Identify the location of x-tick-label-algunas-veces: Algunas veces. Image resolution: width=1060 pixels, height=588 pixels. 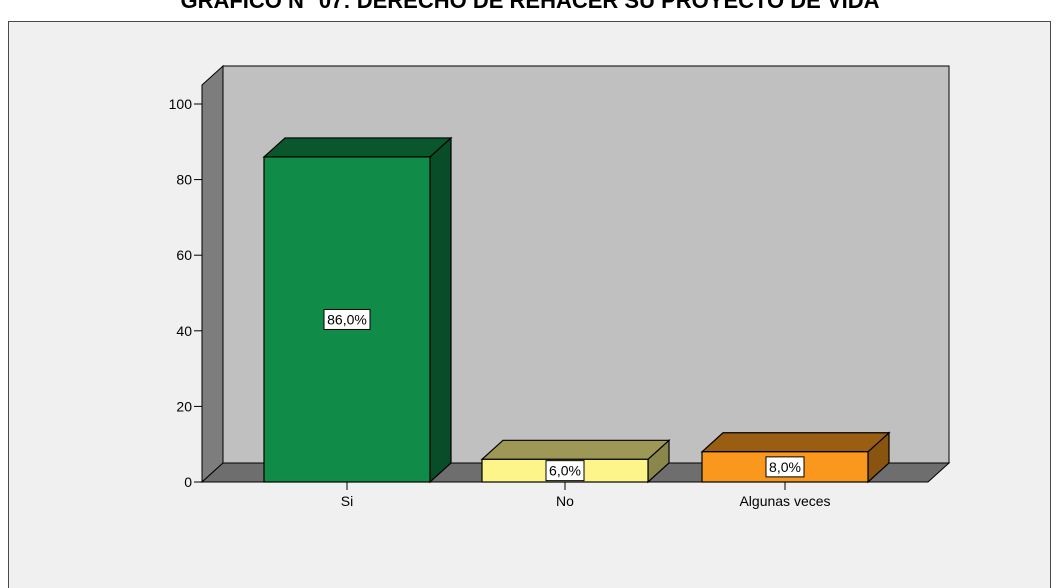
(784, 501).